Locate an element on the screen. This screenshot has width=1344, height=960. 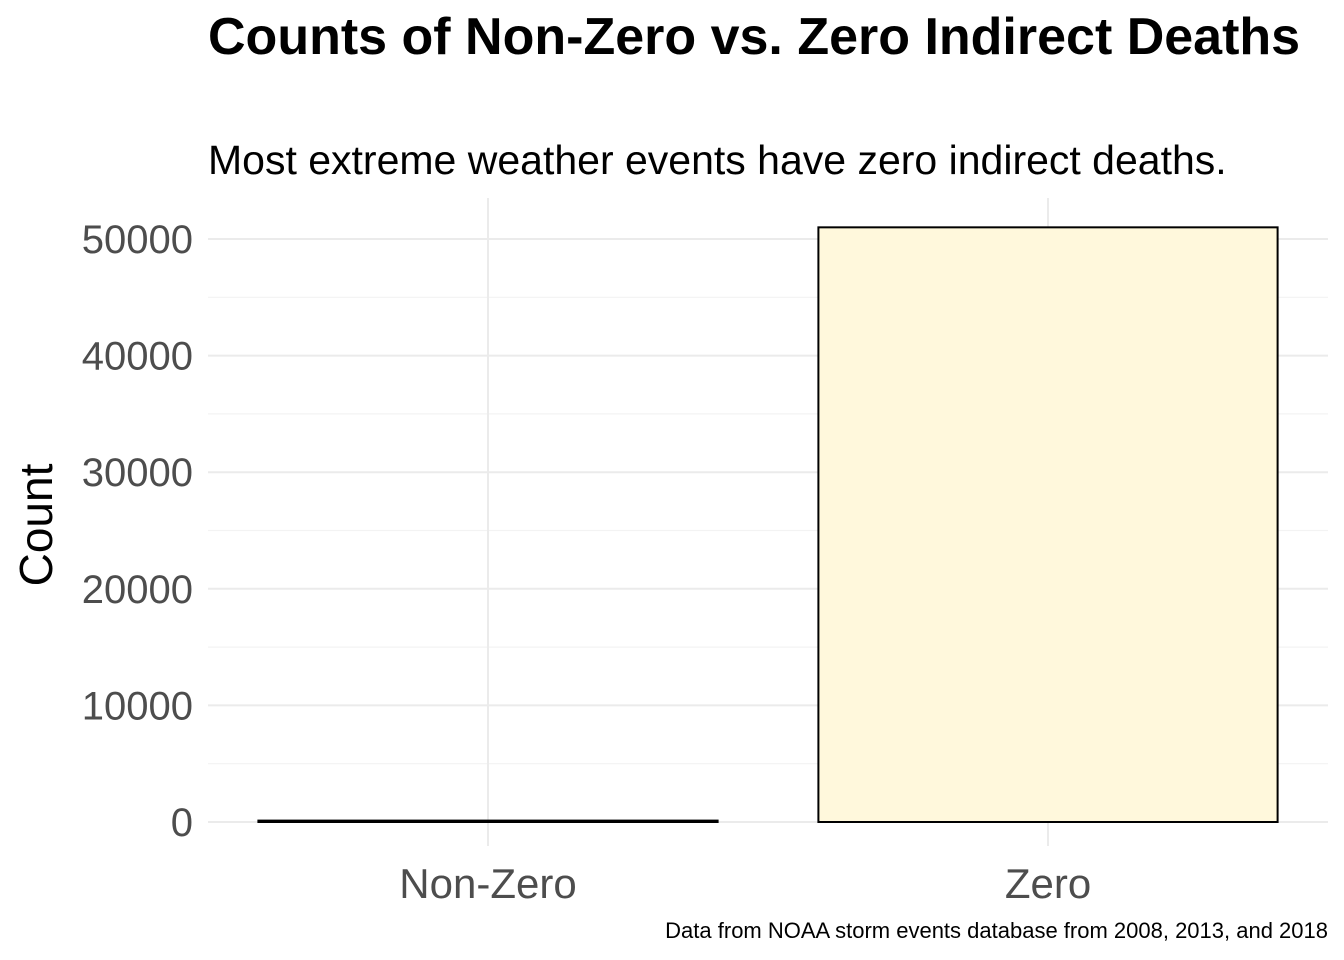
x-axis-ticks: Non-Zero Zero is located at coordinates (745, 883).